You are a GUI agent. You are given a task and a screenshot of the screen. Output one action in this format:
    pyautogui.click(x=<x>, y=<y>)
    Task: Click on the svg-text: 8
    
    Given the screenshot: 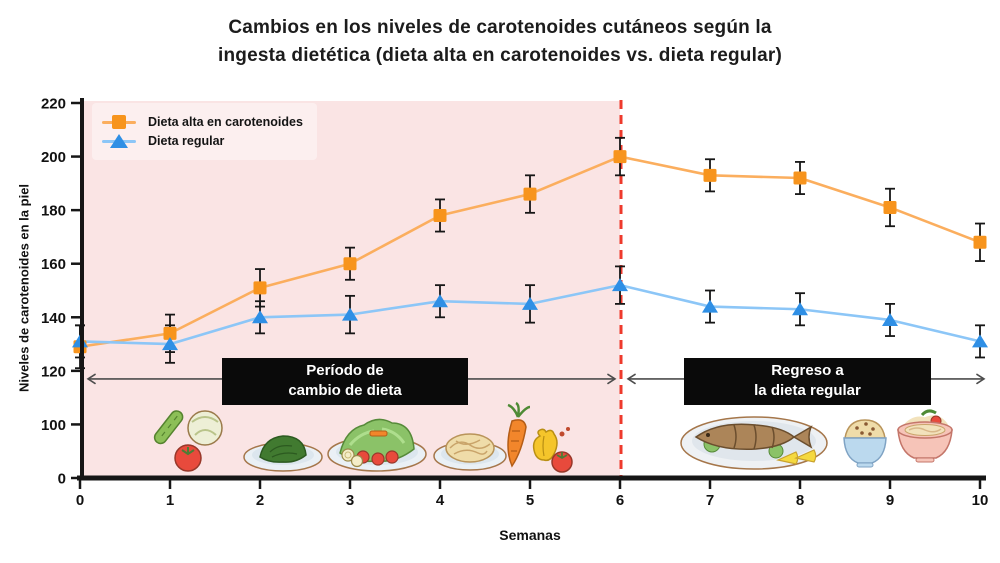 What is the action you would take?
    pyautogui.click(x=800, y=500)
    